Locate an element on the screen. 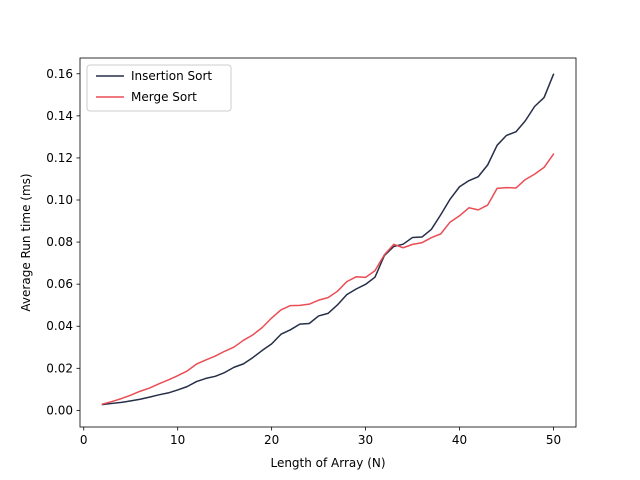 This screenshot has height=480, width=640. y-tick-label: 0.00 is located at coordinates (59, 410).